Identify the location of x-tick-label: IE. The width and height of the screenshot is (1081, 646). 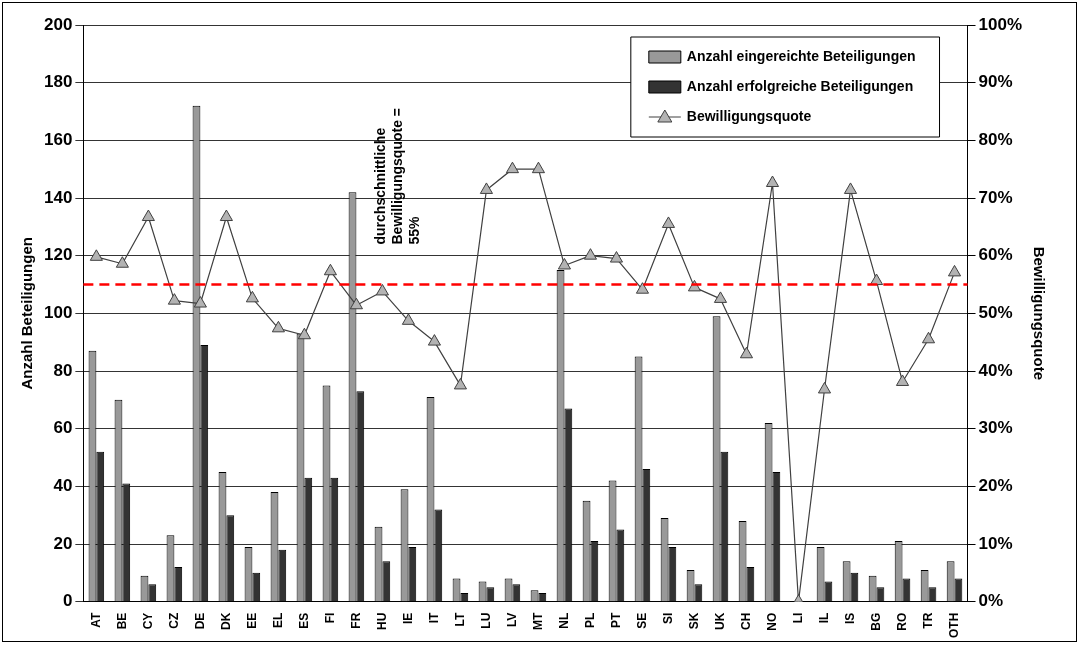
(407, 618).